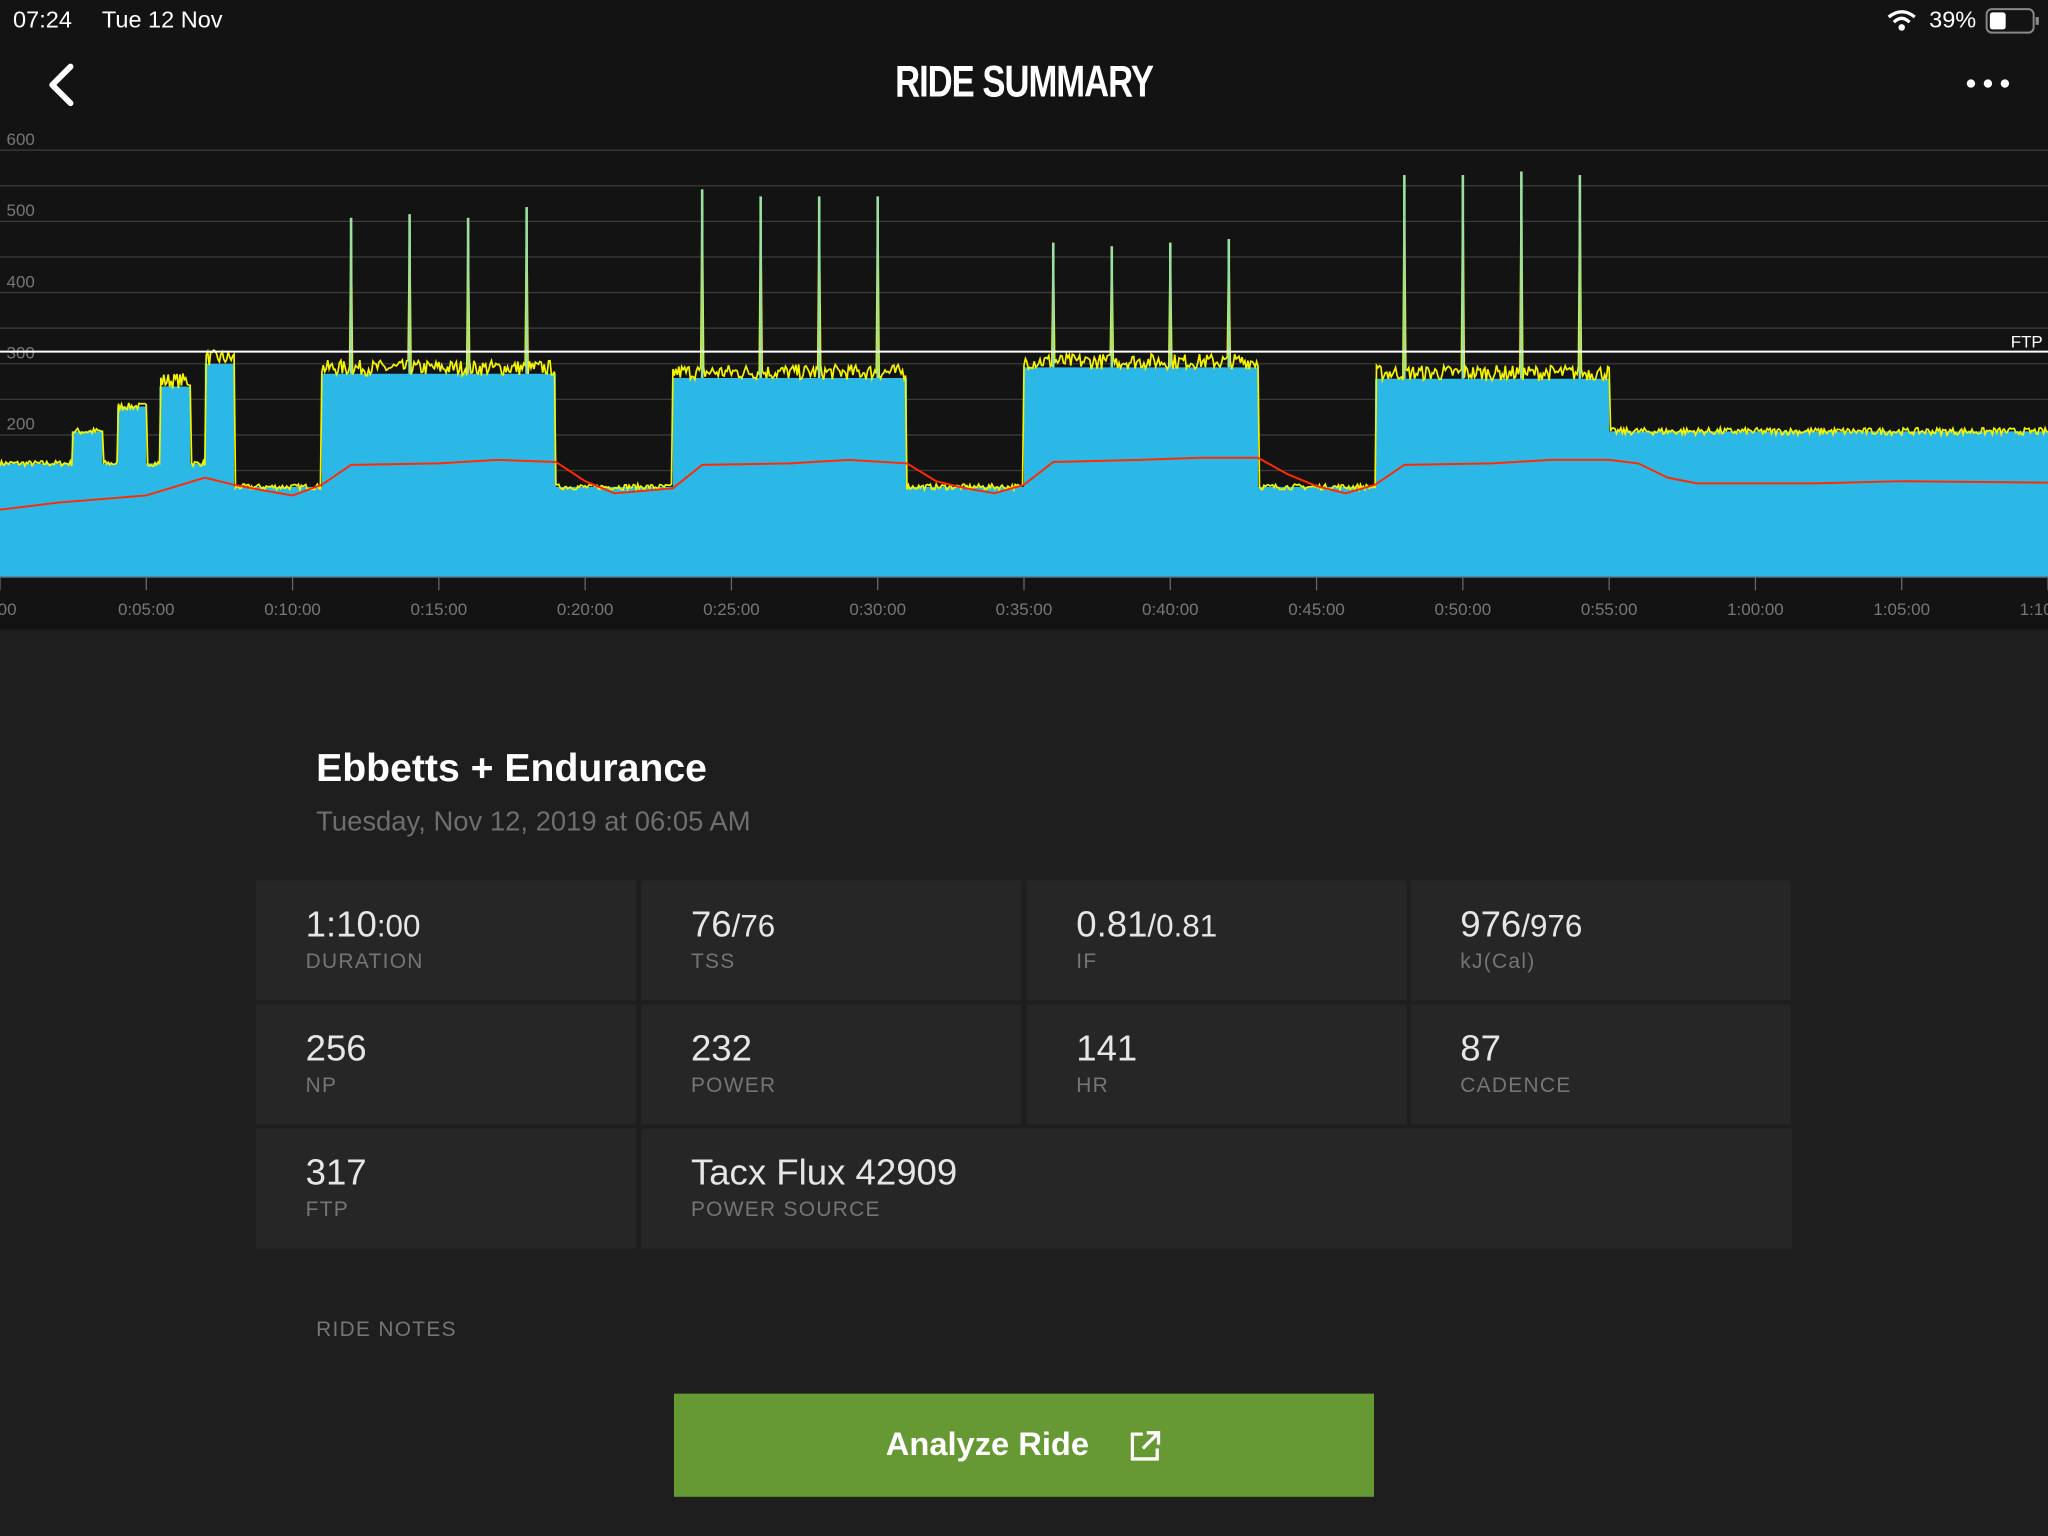 This screenshot has width=2048, height=1536. I want to click on stat-duration: 1:10:00 DURATION, so click(446, 940).